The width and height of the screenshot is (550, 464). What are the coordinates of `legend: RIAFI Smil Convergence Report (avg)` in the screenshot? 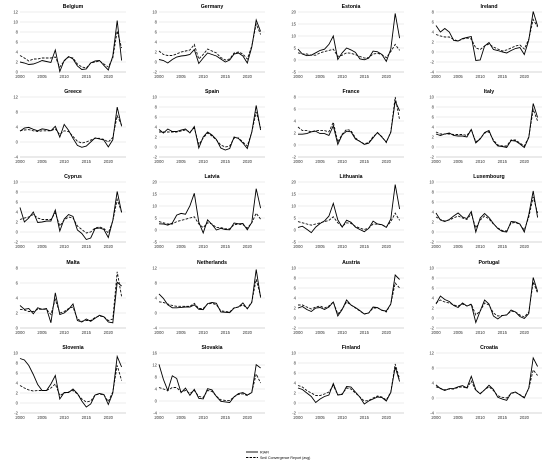 It's located at (278, 455).